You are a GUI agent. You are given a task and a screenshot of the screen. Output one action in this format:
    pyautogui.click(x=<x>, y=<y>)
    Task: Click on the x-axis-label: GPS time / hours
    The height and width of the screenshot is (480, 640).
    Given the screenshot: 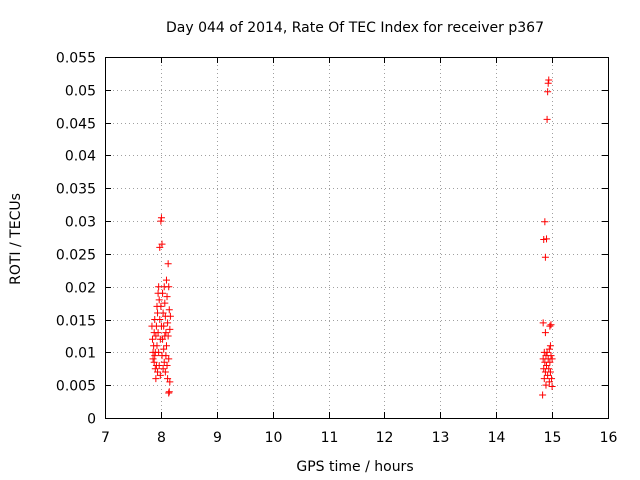 What is the action you would take?
    pyautogui.click(x=354, y=467)
    